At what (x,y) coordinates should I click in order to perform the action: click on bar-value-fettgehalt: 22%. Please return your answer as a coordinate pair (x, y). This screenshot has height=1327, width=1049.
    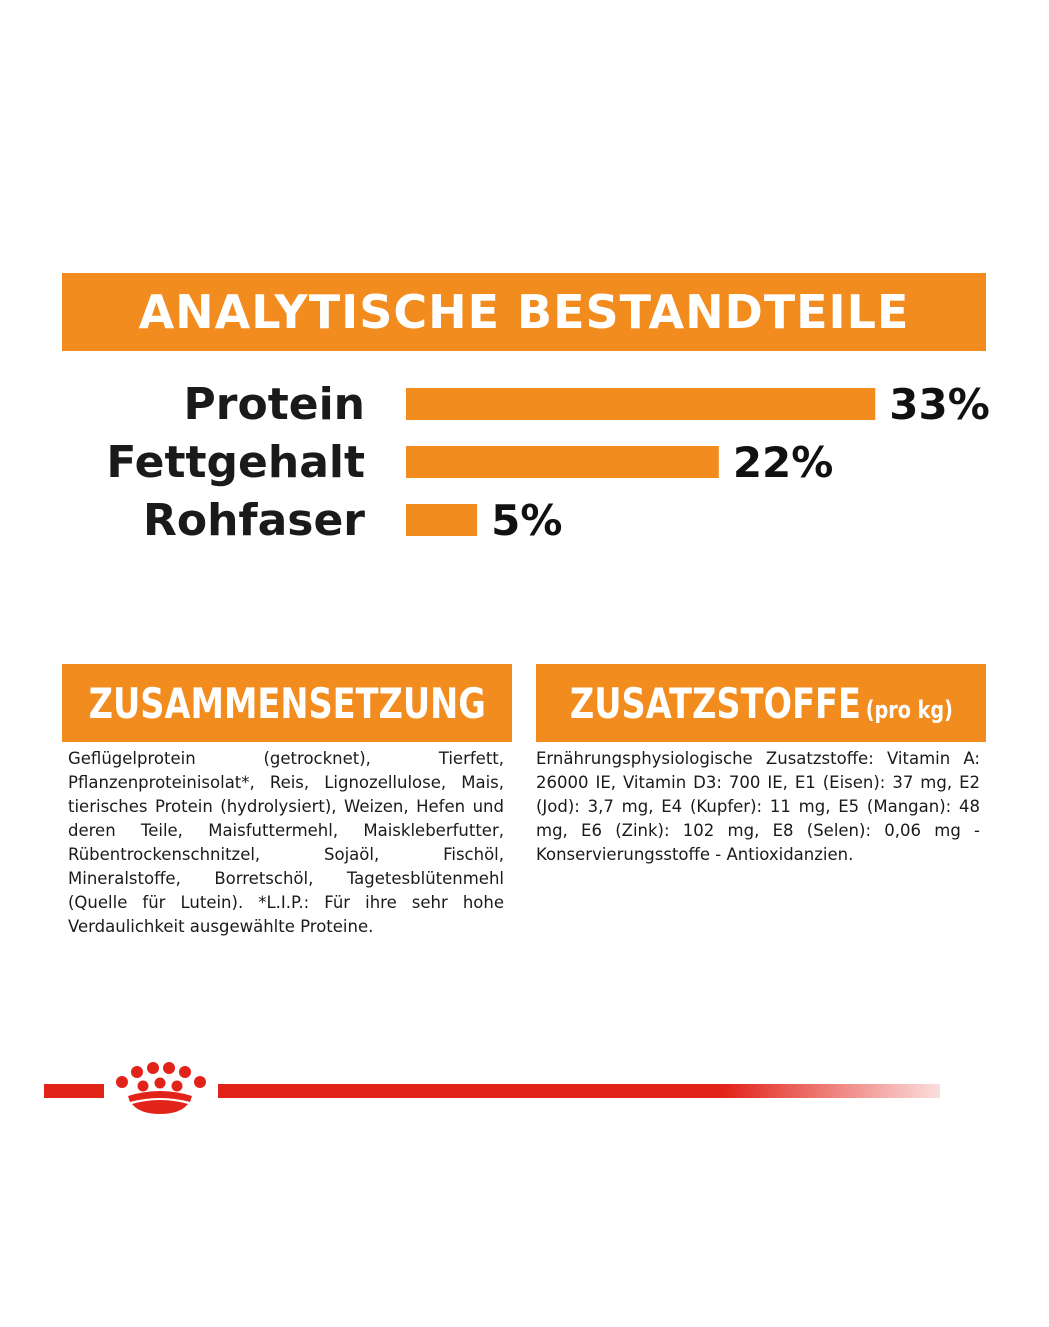
    Looking at the image, I should click on (783, 462).